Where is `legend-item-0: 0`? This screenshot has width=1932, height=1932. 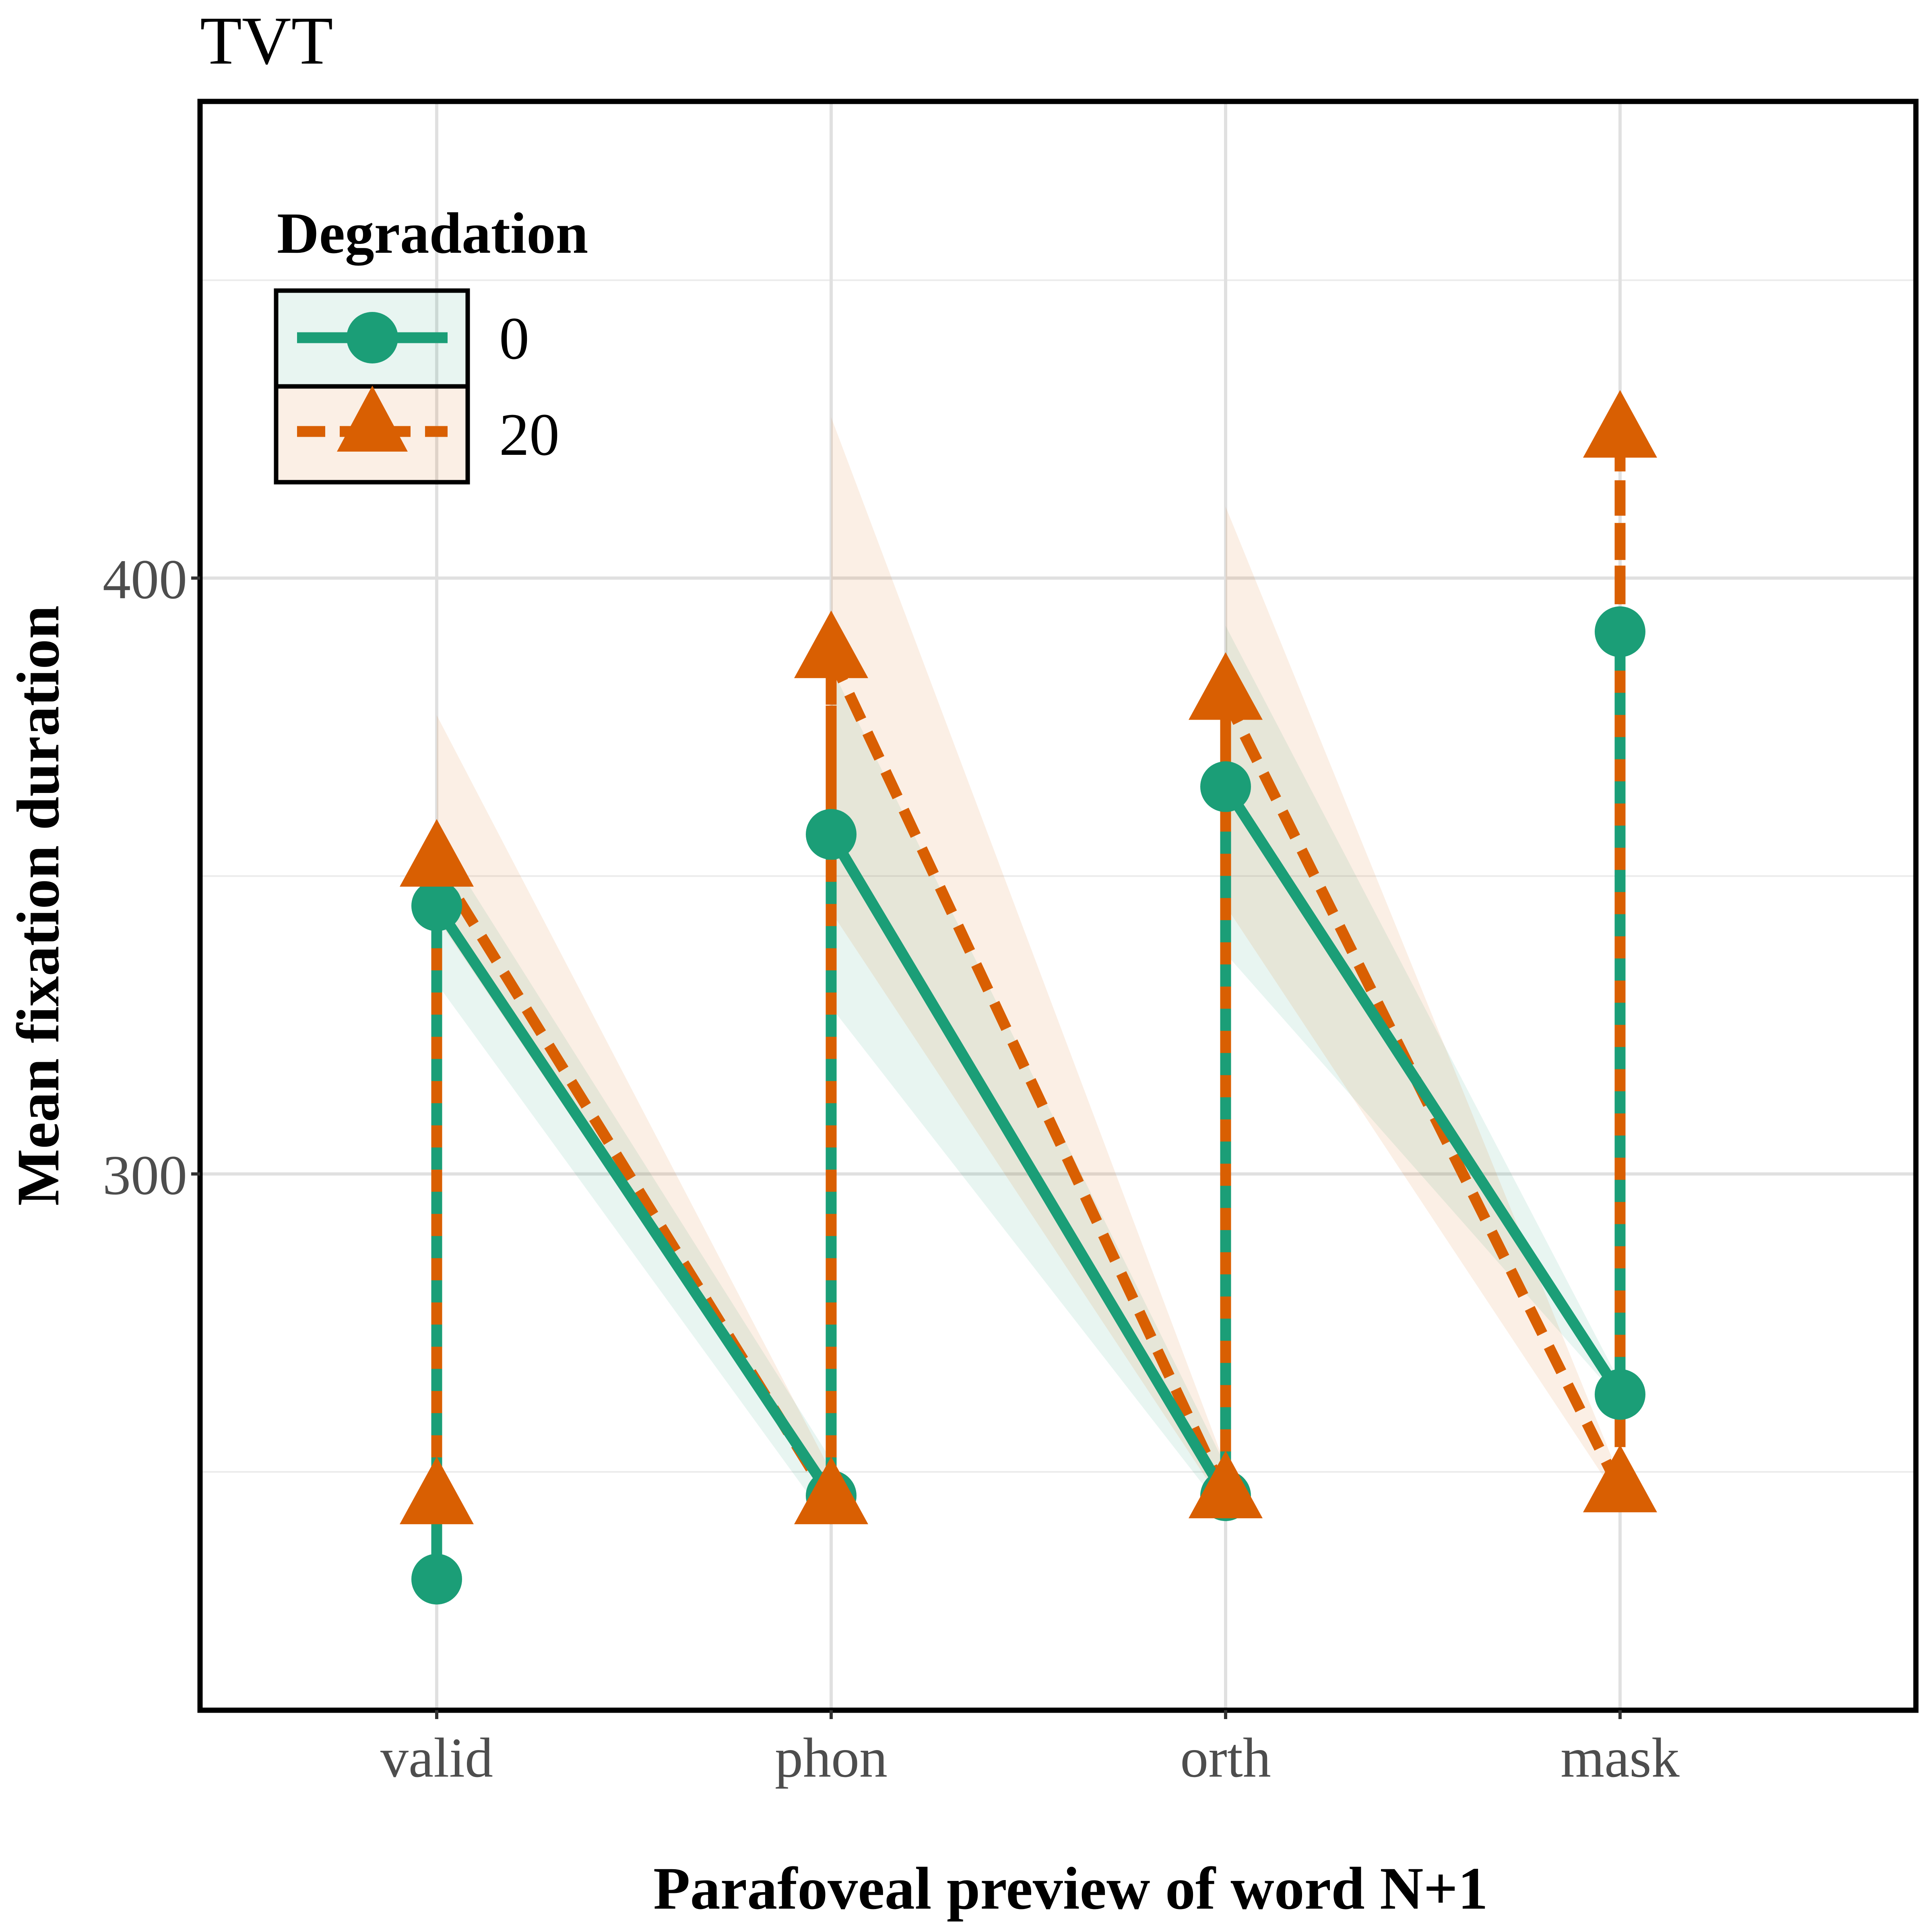 legend-item-0: 0 is located at coordinates (401, 338).